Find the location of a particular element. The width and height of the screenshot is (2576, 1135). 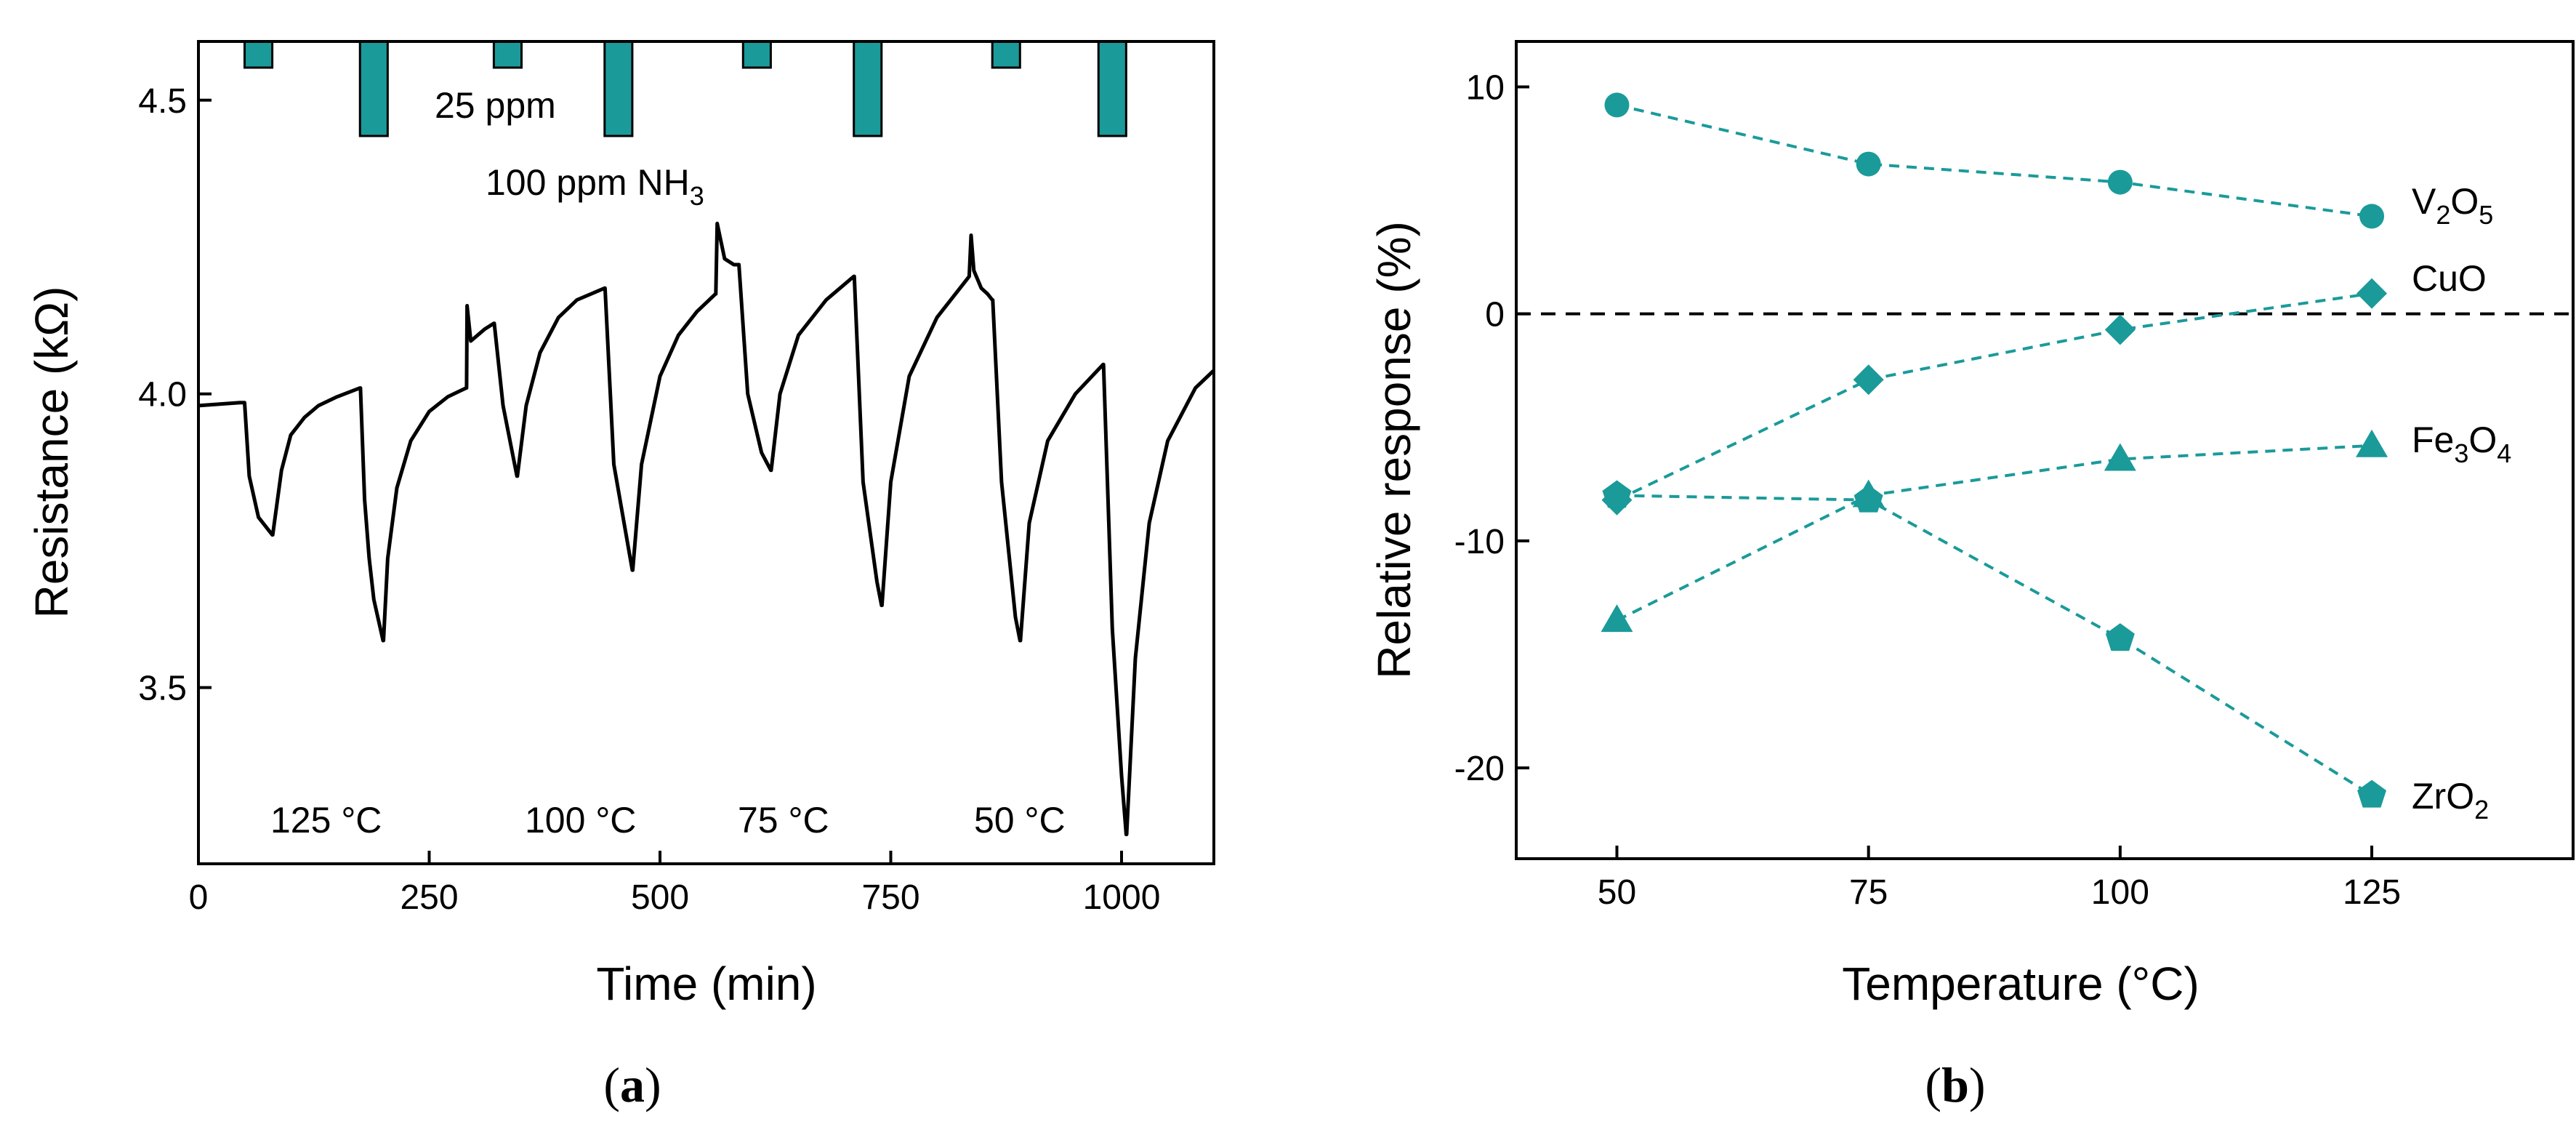

x-tick-label-a: 250 is located at coordinates (429, 897).